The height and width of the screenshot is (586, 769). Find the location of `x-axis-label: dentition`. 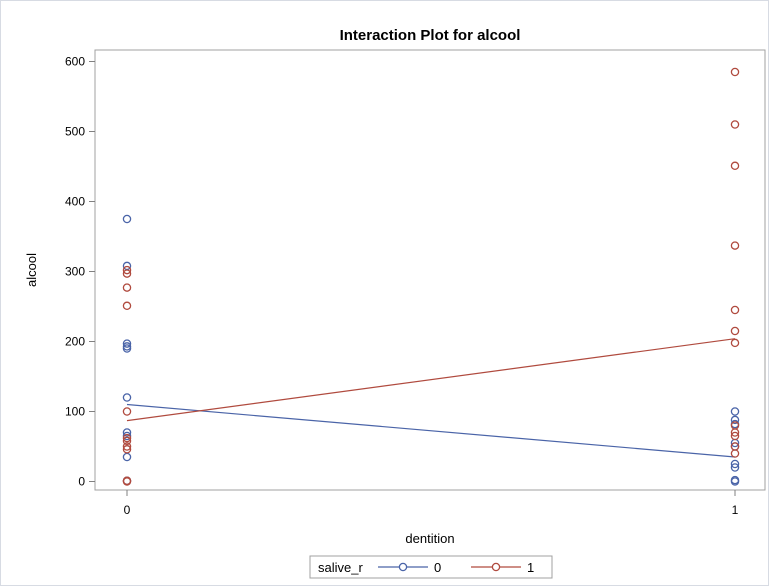

x-axis-label: dentition is located at coordinates (429, 538).